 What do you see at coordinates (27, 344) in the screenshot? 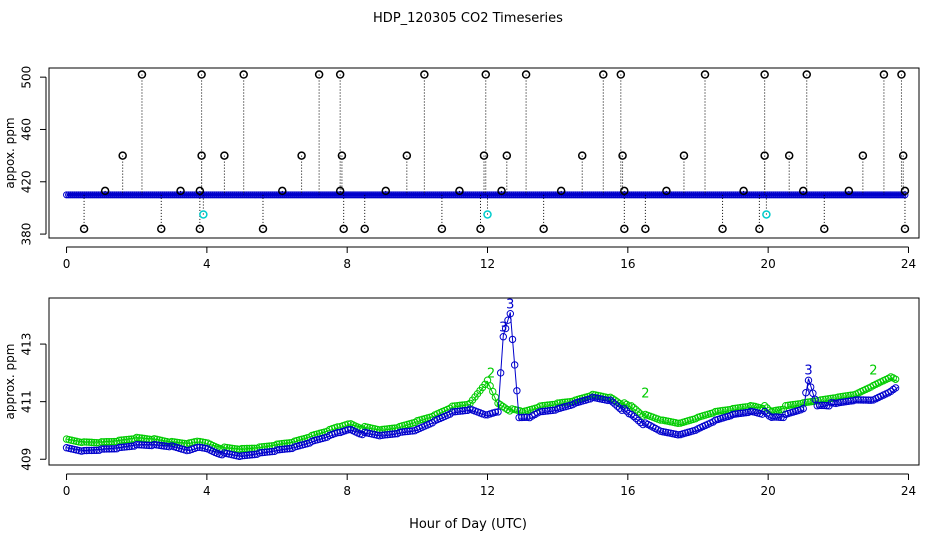
I see `y-tick-label: 413` at bounding box center [27, 344].